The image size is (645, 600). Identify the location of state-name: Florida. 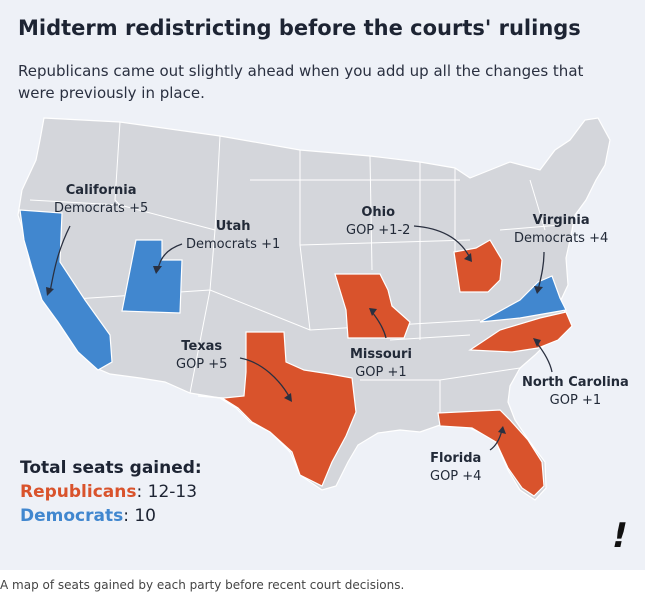
(456, 458).